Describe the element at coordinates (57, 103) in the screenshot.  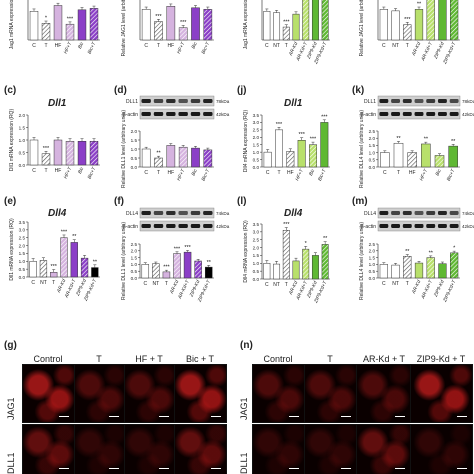
I see `gene-title-dll1-left: Dll1` at that location.